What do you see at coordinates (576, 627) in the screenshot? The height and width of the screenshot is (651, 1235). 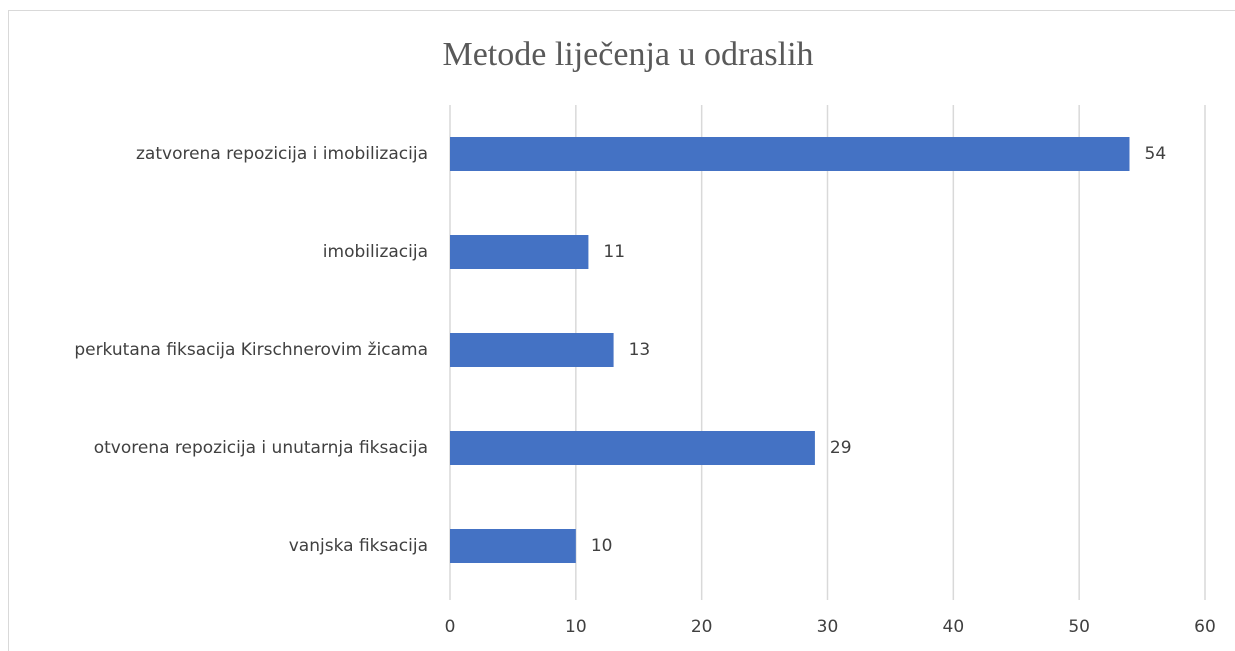 I see `x-tick-label: 10` at bounding box center [576, 627].